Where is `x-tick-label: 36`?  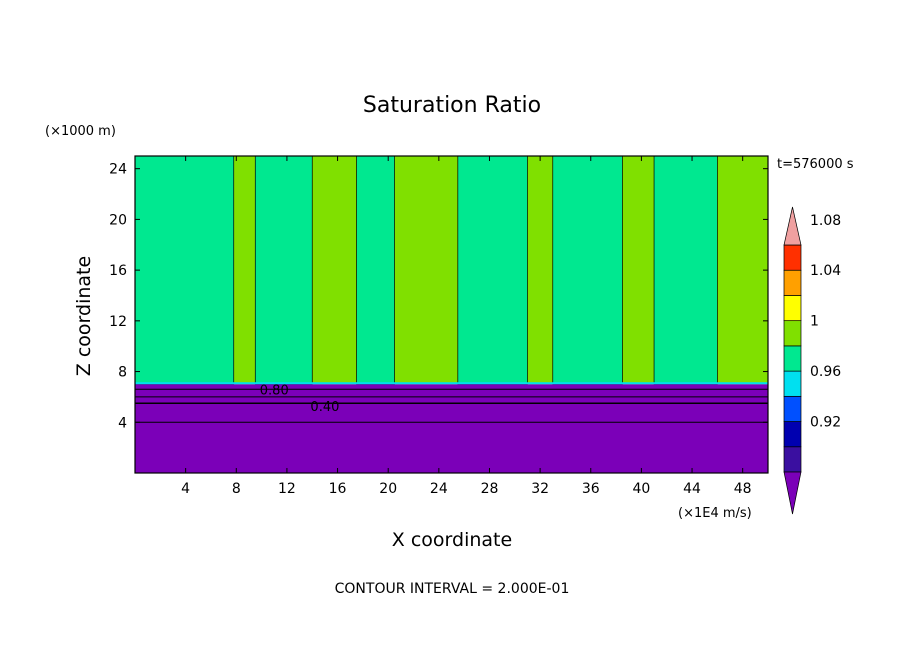
x-tick-label: 36 is located at coordinates (591, 489).